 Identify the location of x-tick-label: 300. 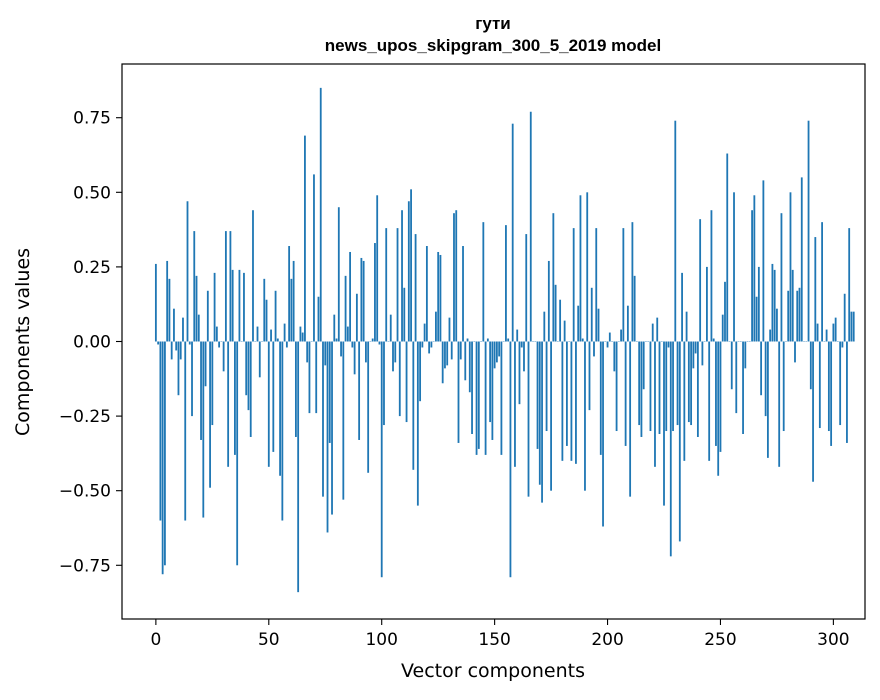
(833, 640).